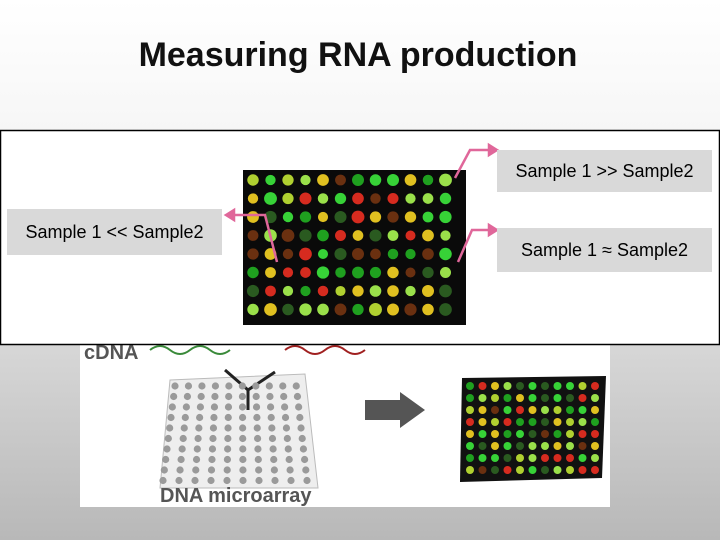 This screenshot has height=540, width=720. Describe the element at coordinates (604, 250) in the screenshot. I see `callout: Sample 1 ≈ Sample2` at that location.